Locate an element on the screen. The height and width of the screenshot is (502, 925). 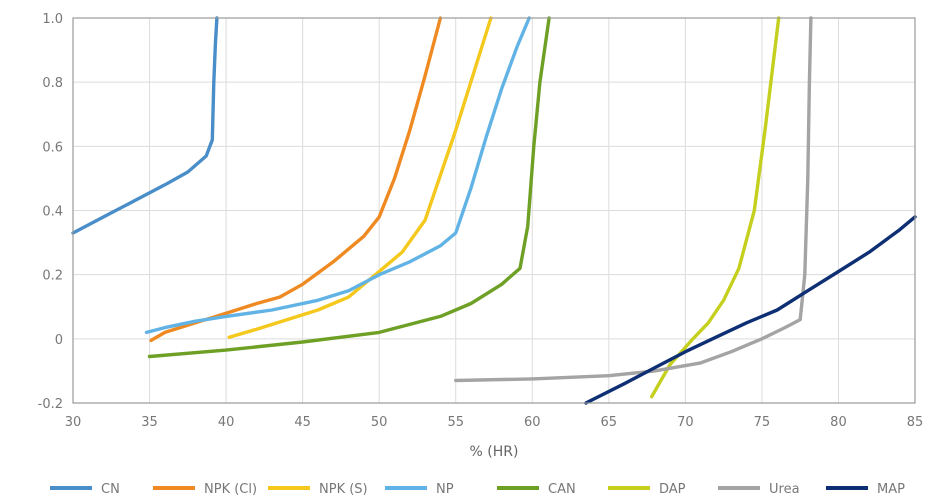
legend-item-npk-s: NPK (S) is located at coordinates (318, 489).